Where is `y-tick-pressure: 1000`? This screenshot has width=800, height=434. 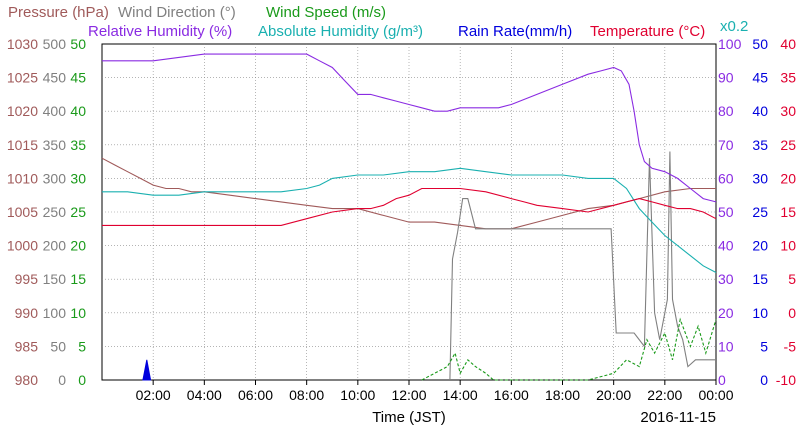
y-tick-pressure: 1000 is located at coordinates (22, 246).